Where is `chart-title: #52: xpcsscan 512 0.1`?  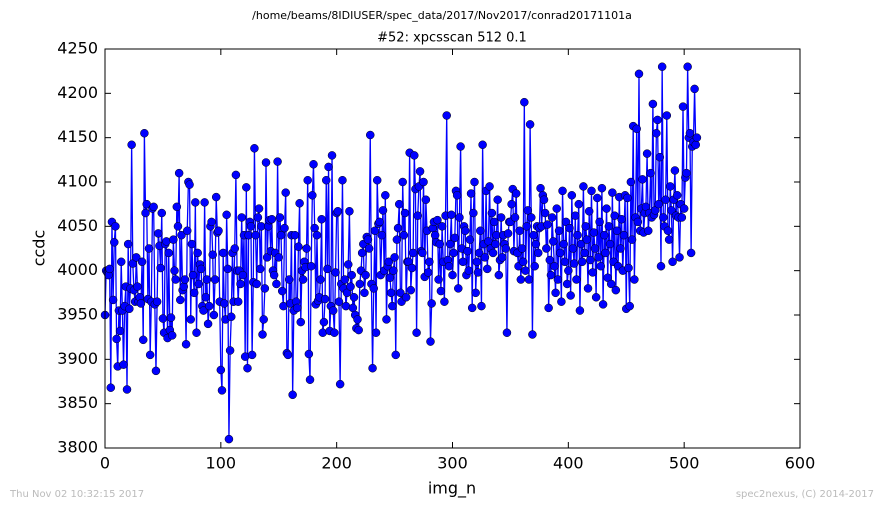
chart-title: #52: xpcsscan 512 0.1 is located at coordinates (452, 38).